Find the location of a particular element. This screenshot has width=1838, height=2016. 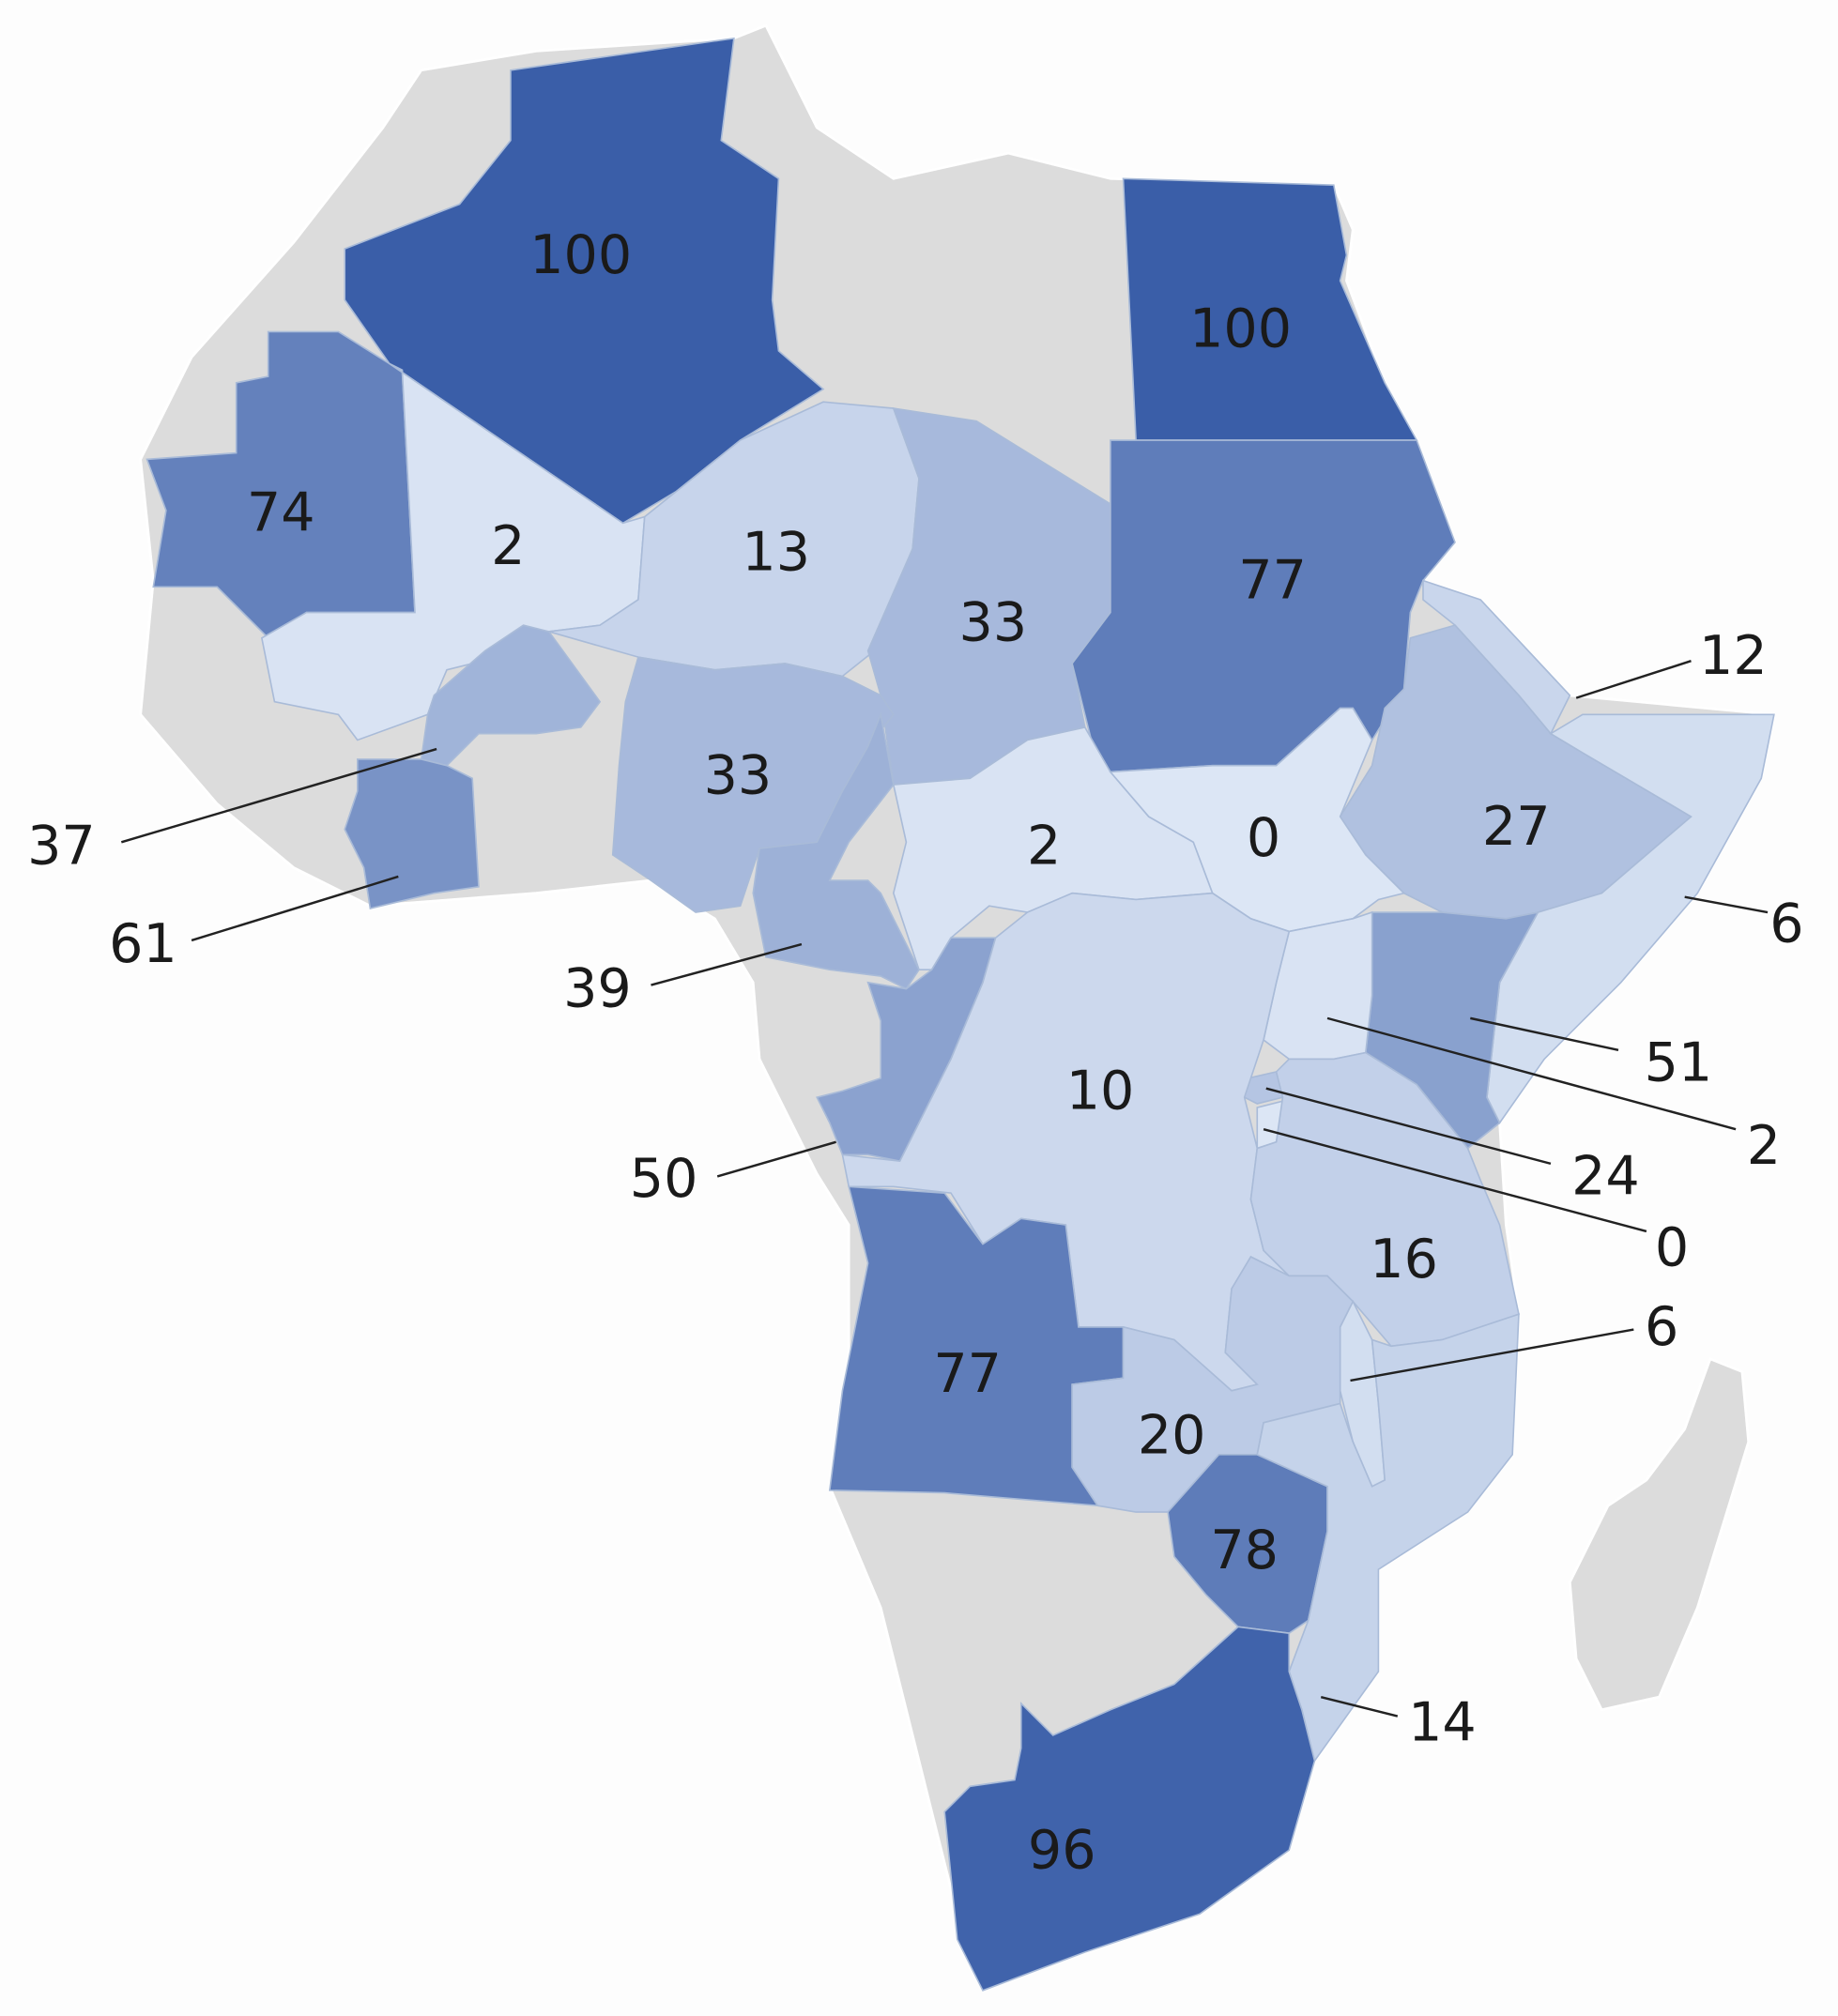

value-label: 10 is located at coordinates (1101, 1091).